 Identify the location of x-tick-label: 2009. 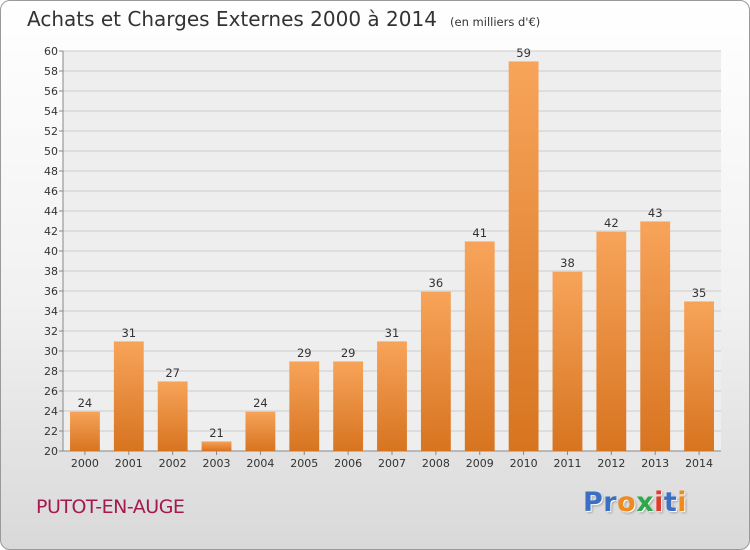
(480, 463).